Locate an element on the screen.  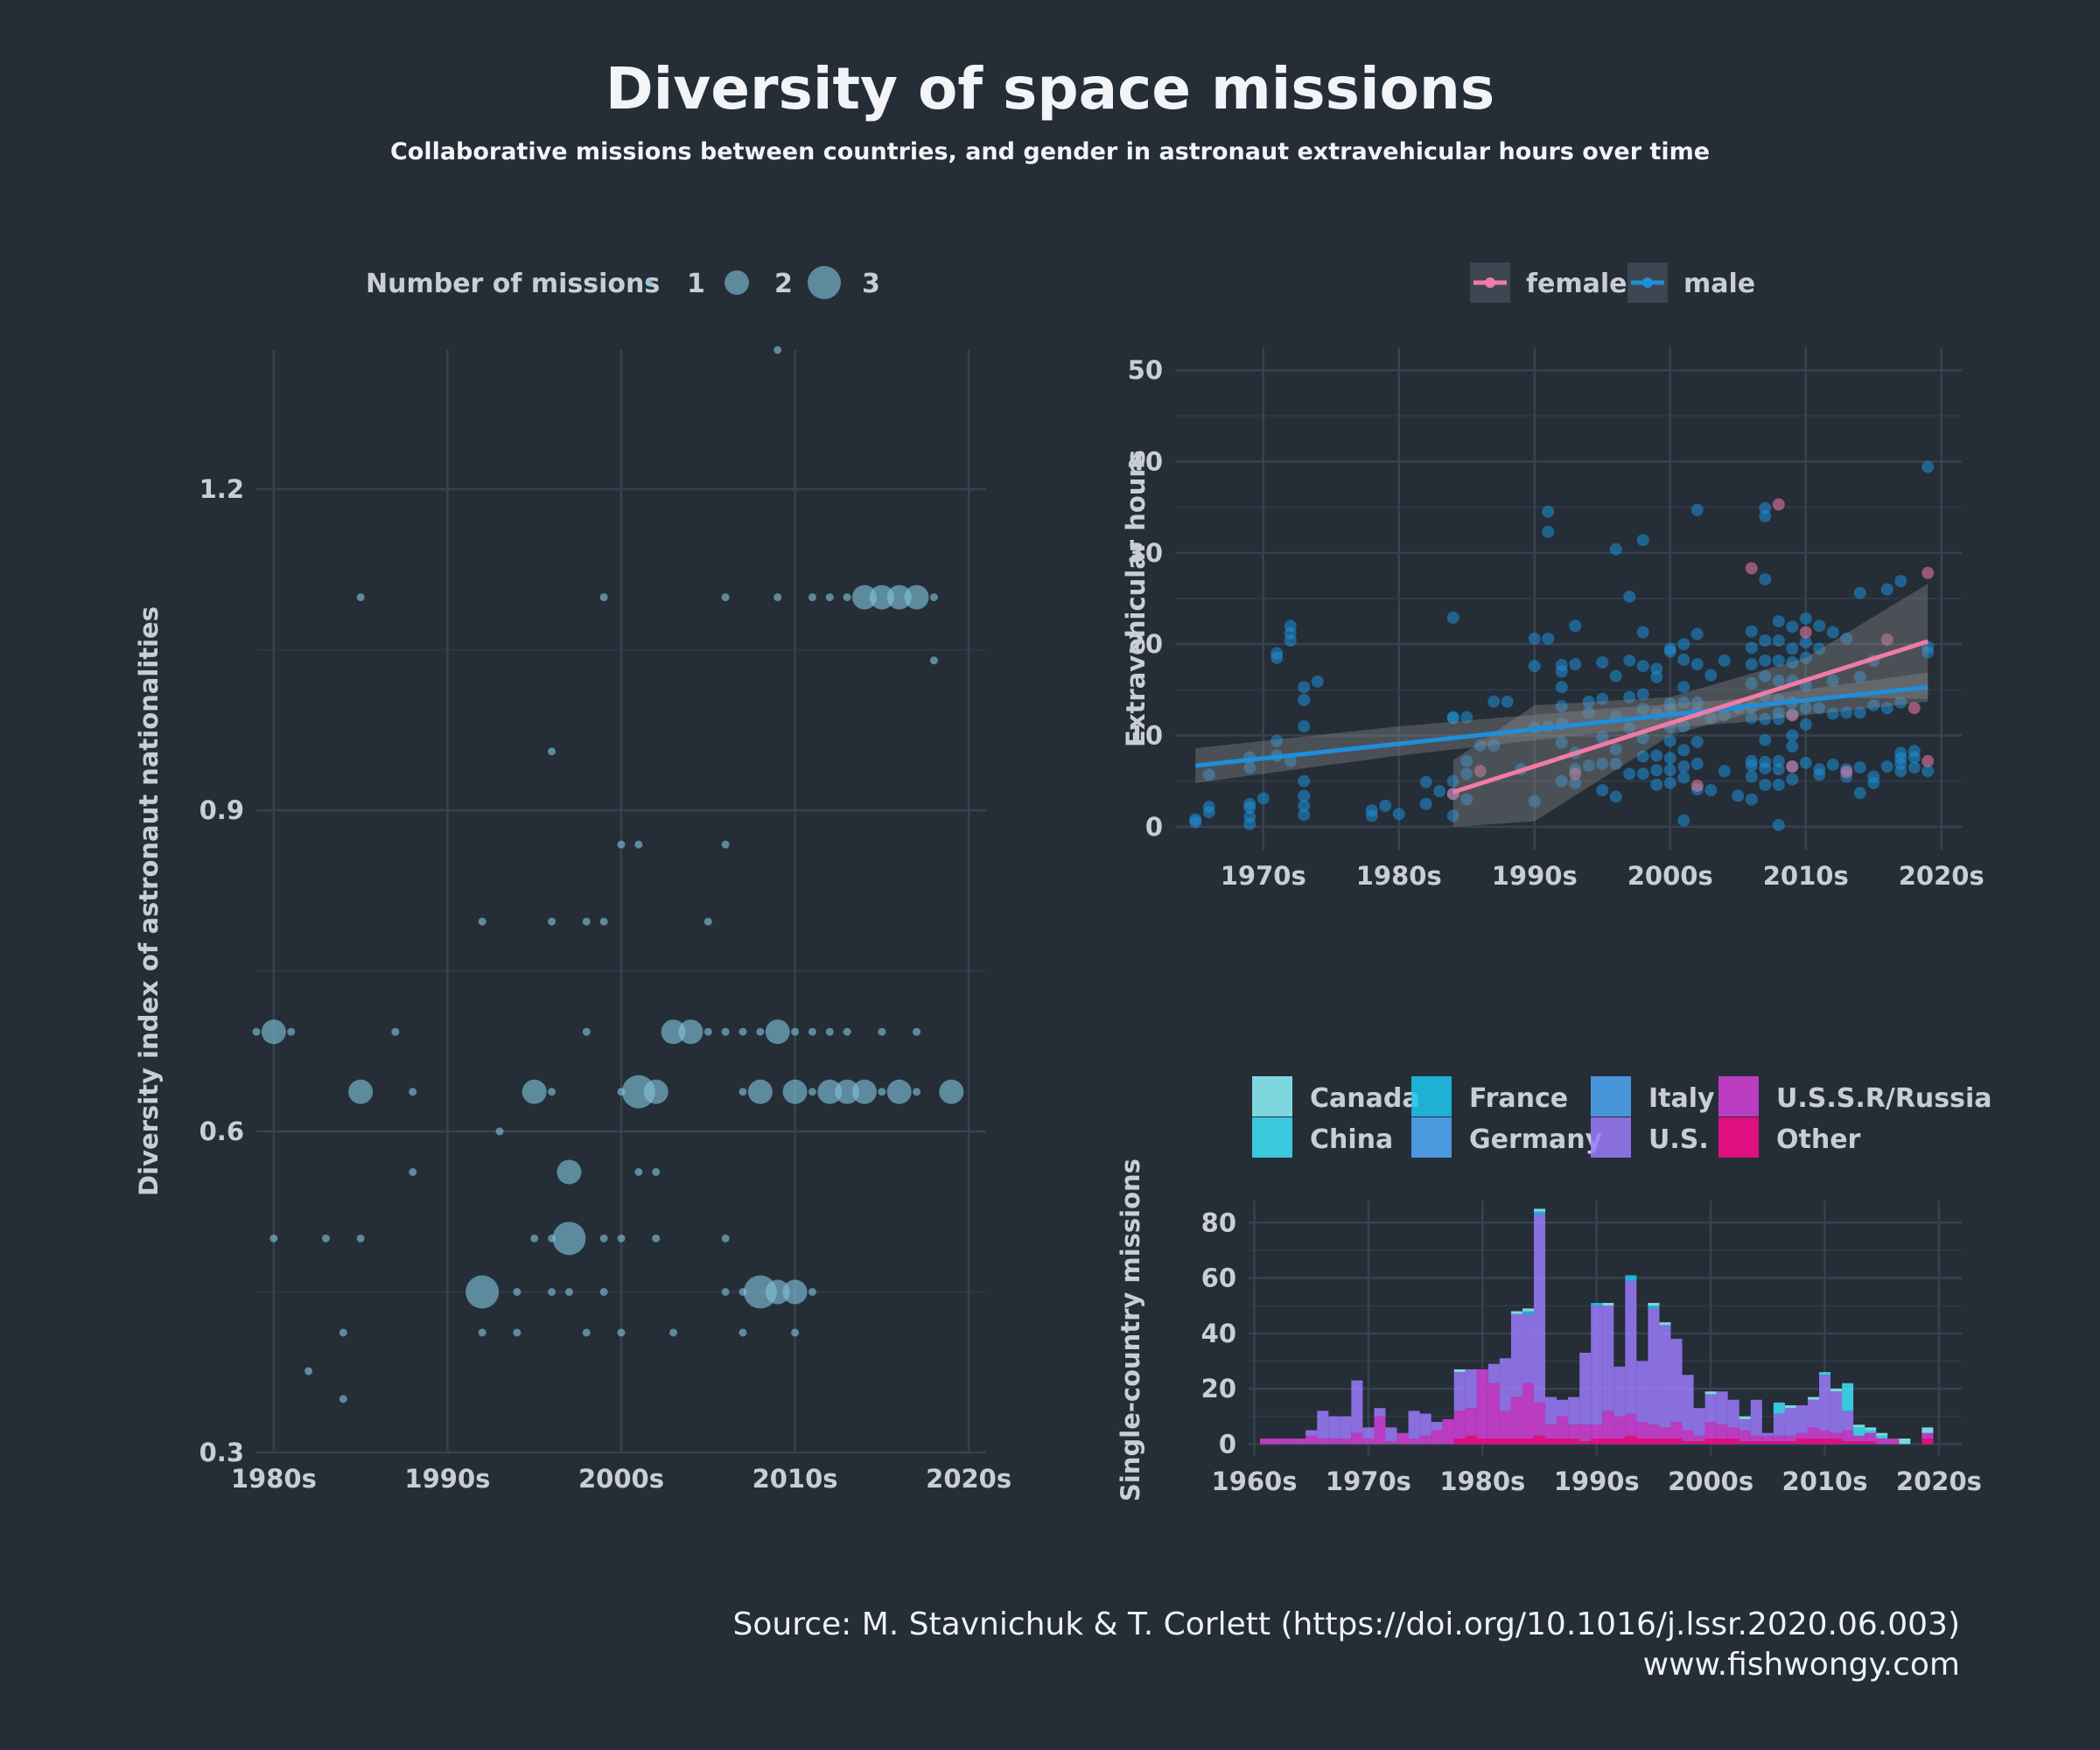
legend-swatch is located at coordinates (1431, 1137).